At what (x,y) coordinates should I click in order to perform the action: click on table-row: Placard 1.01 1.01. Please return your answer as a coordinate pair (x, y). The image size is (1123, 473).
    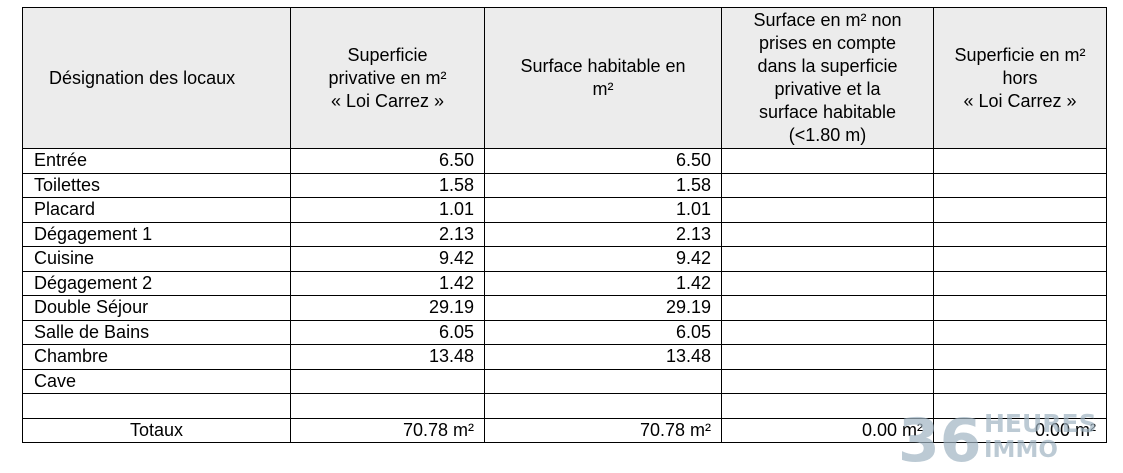
    Looking at the image, I should click on (564, 210).